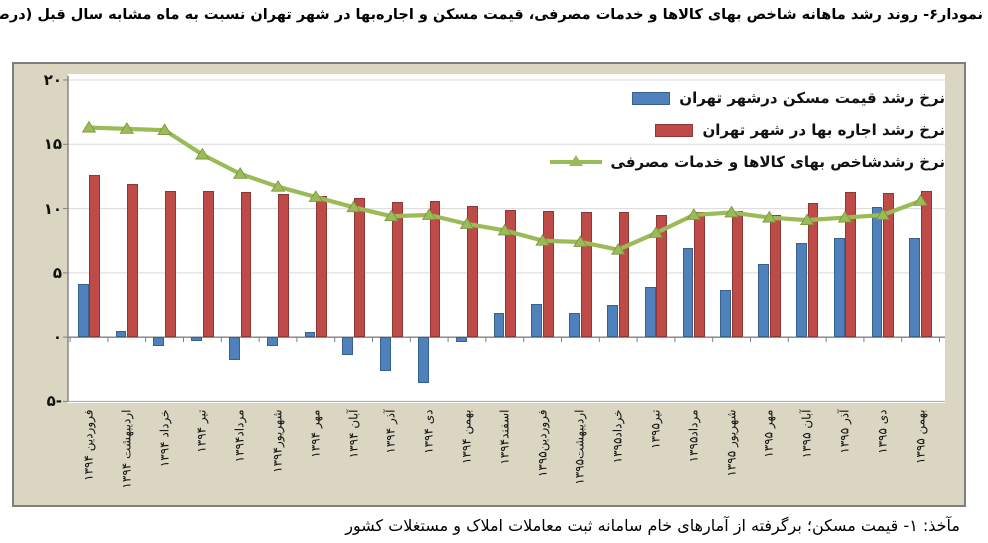 Image resolution: width=988 pixels, height=543 pixels. Describe the element at coordinates (239, 436) in the screenshot. I see `x-axis-label: مرداد۱۳۹۴` at that location.